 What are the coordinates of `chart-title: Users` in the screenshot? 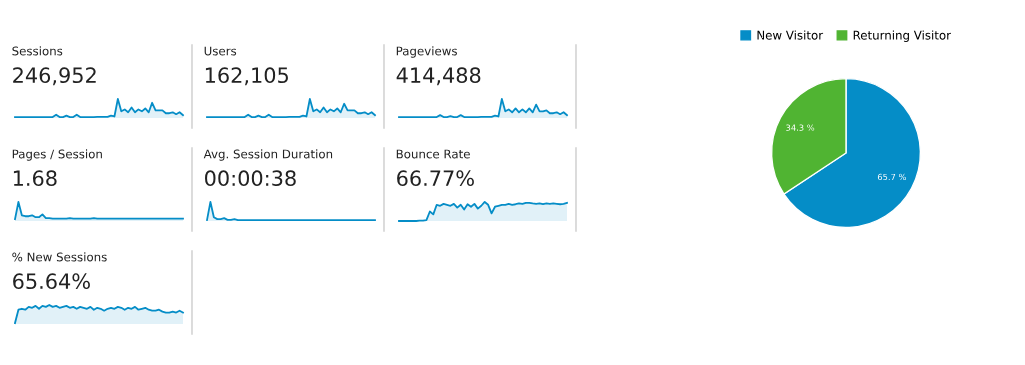 It's located at (220, 51).